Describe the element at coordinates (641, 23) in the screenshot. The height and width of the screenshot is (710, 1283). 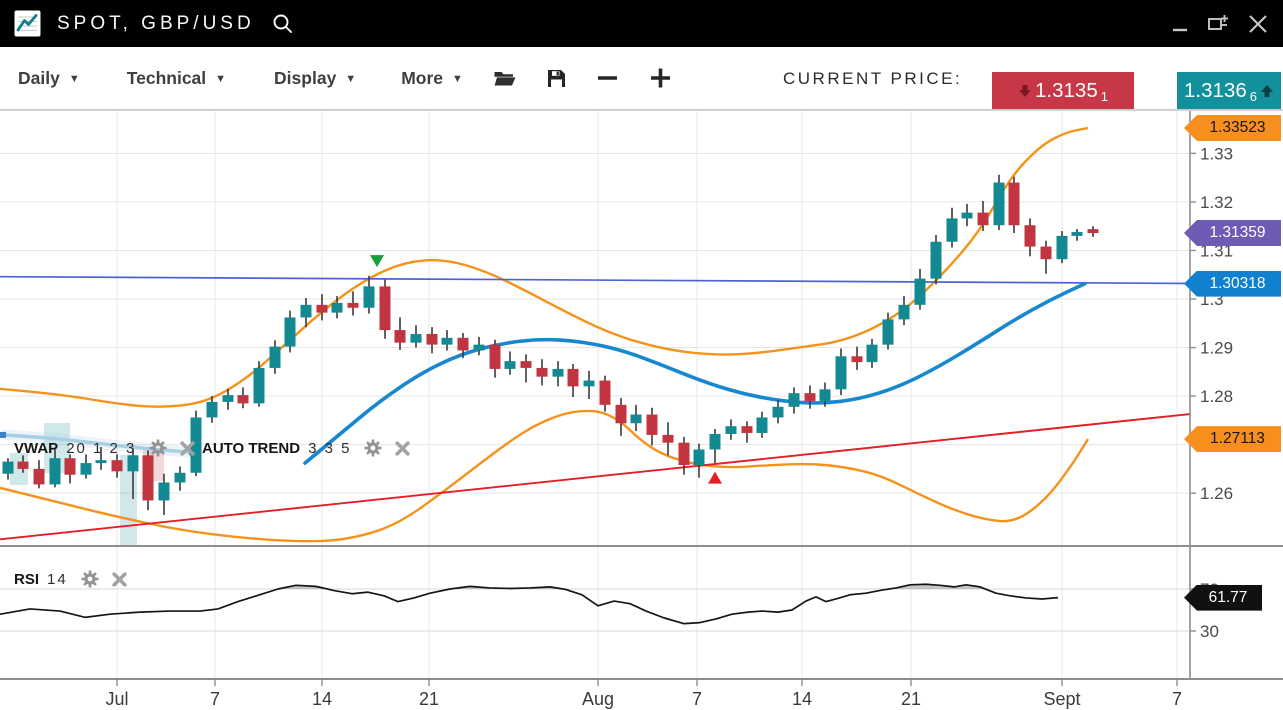
I see `window-title-bar: SPOT, GBP/USD` at that location.